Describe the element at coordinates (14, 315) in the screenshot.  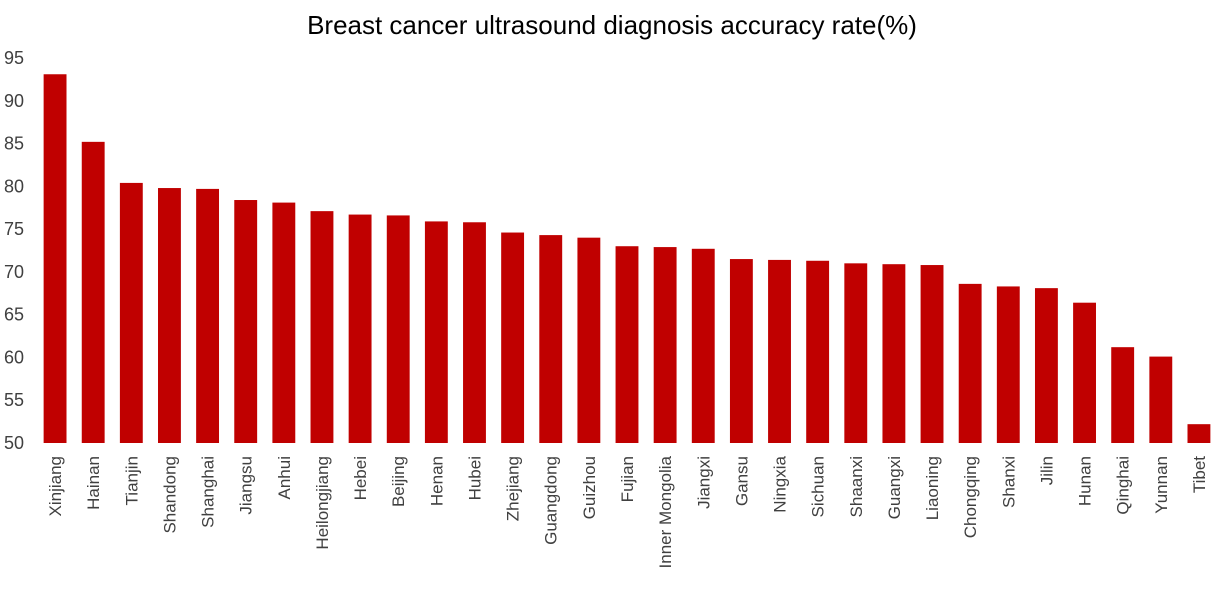
I see `y-tick-label: 65` at that location.